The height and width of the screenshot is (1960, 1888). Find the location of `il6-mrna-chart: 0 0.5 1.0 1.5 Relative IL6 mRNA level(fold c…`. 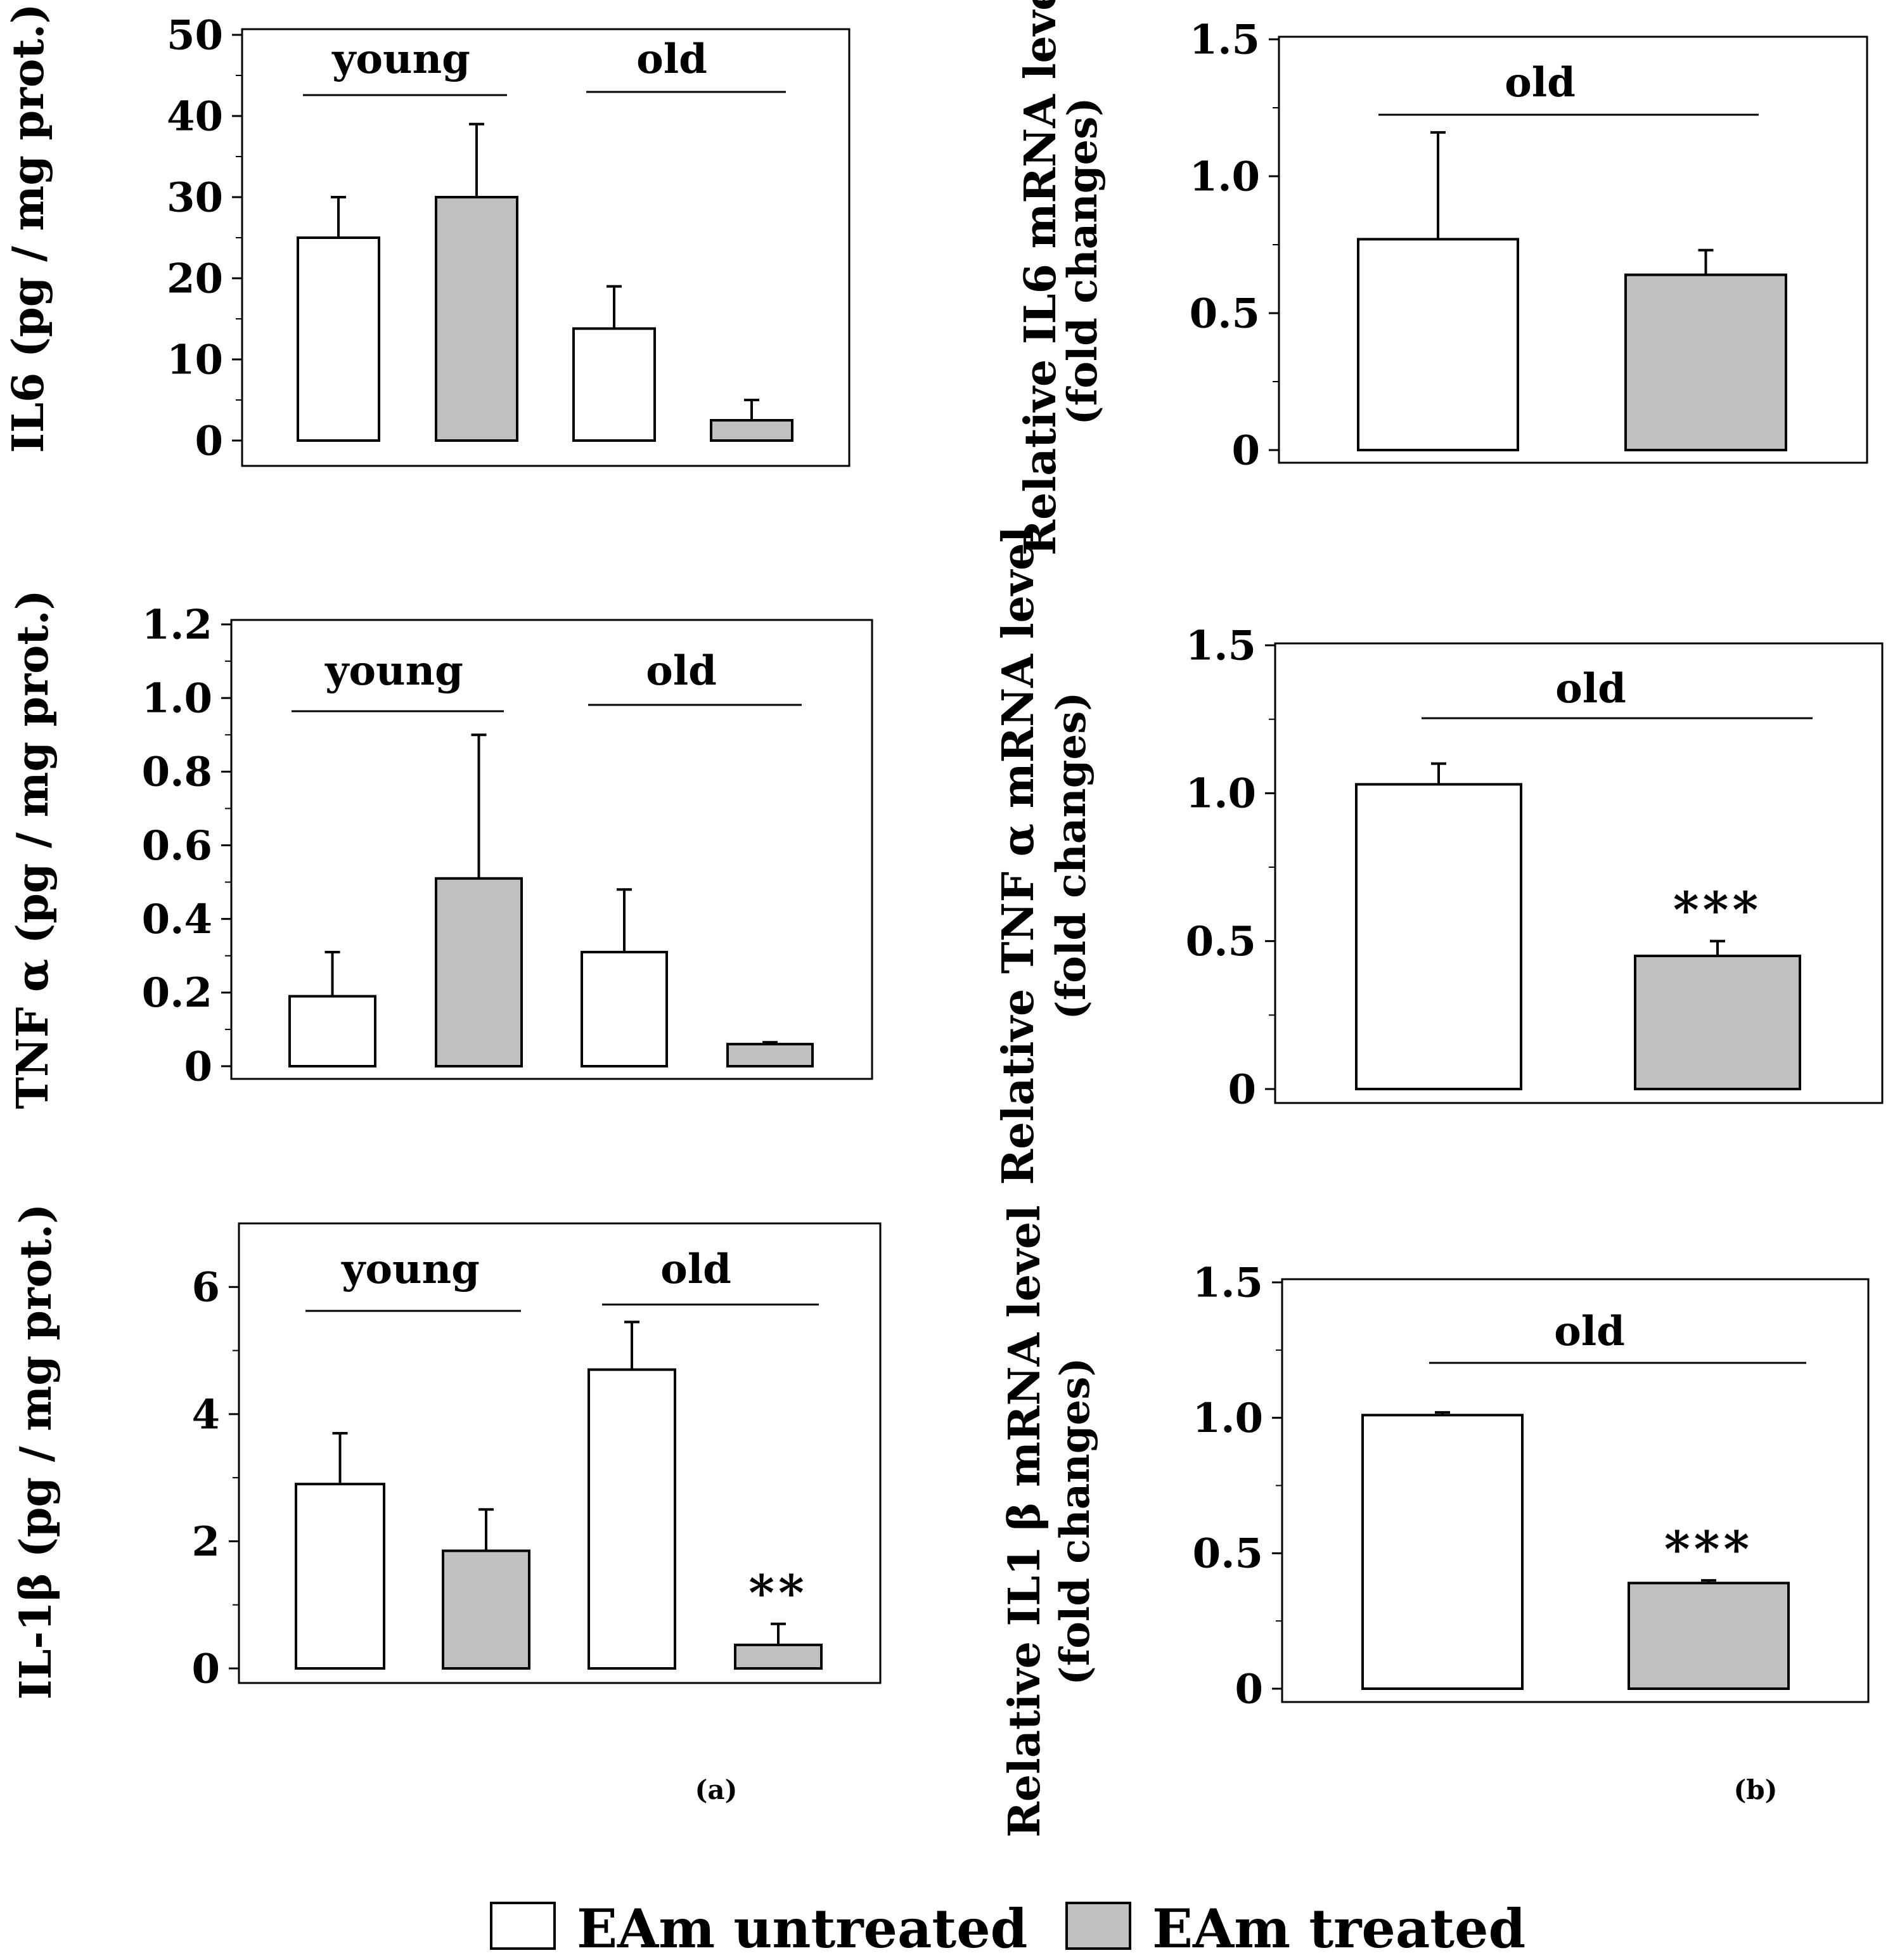

il6-mrna-chart: 0 0.5 1.0 1.5 Relative IL6 mRNA level(fold c… is located at coordinates (1442, 277).